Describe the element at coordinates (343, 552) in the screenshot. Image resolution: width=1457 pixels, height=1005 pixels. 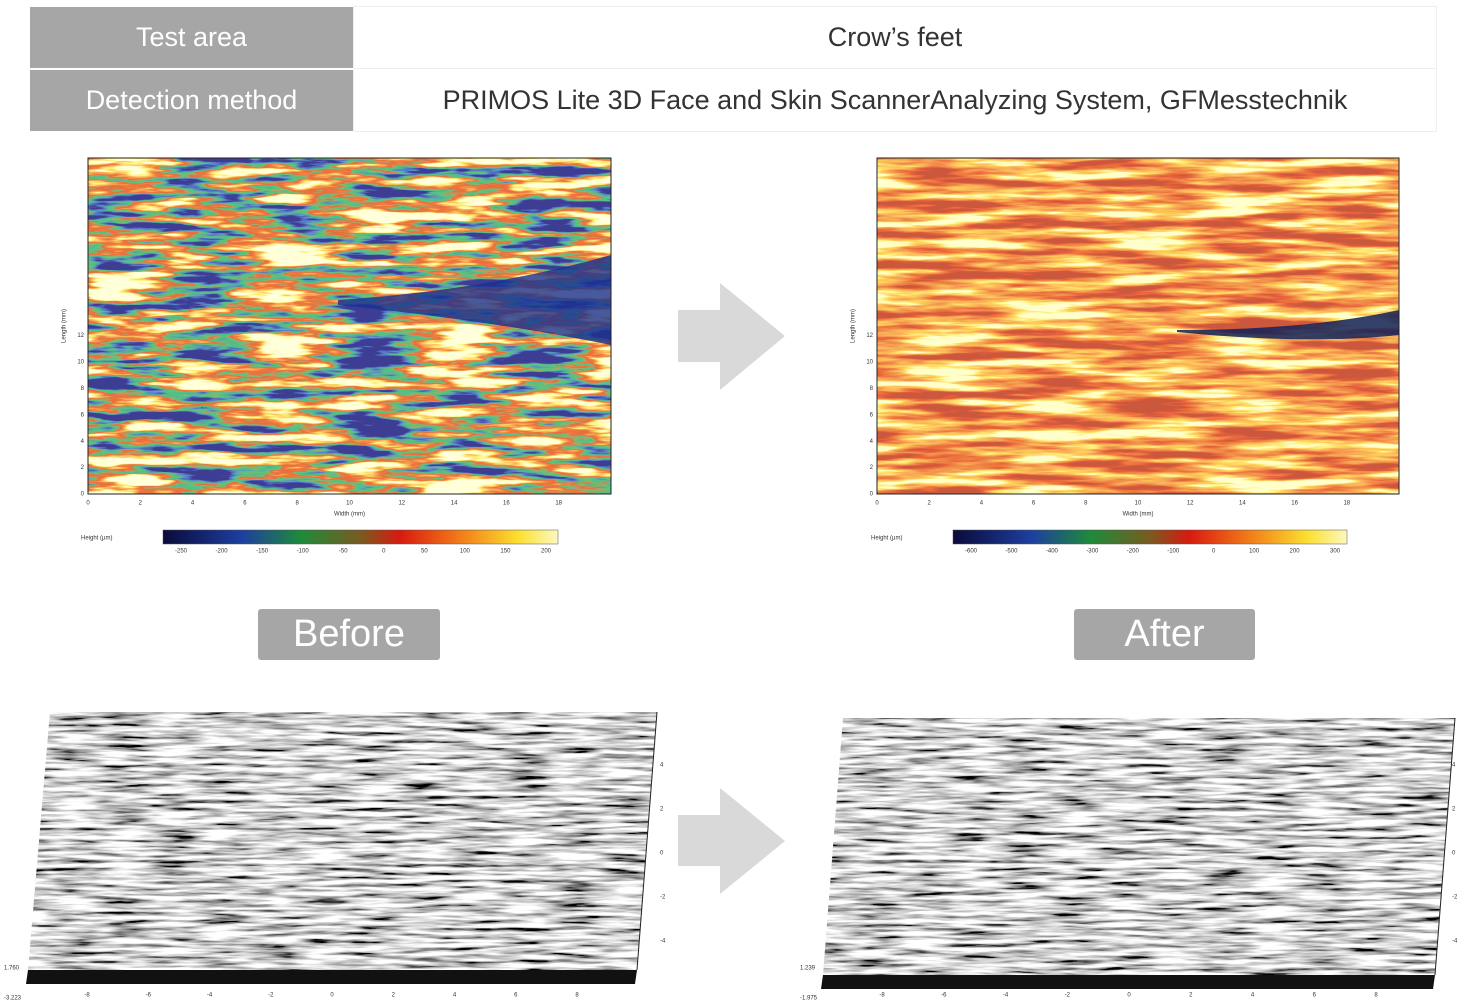
I see `colorbar-tick-label: -50` at that location.